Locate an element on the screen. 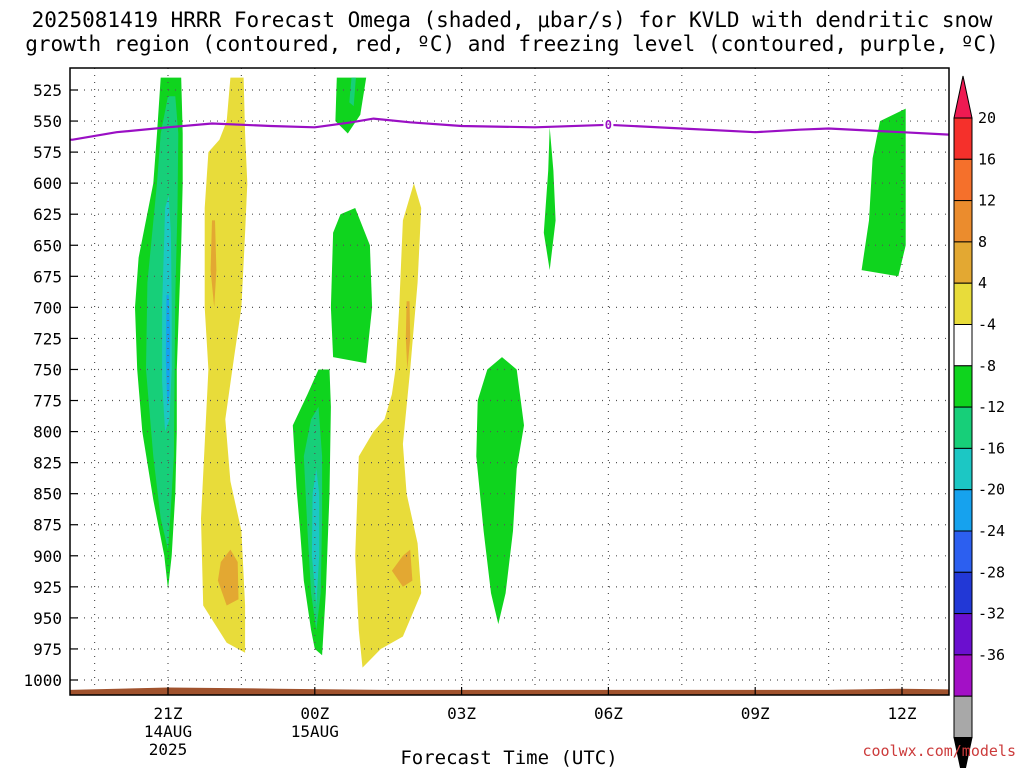 Image resolution: width=1024 pixels, height=768 pixels. colorbar-label--8: -8 is located at coordinates (987, 366).